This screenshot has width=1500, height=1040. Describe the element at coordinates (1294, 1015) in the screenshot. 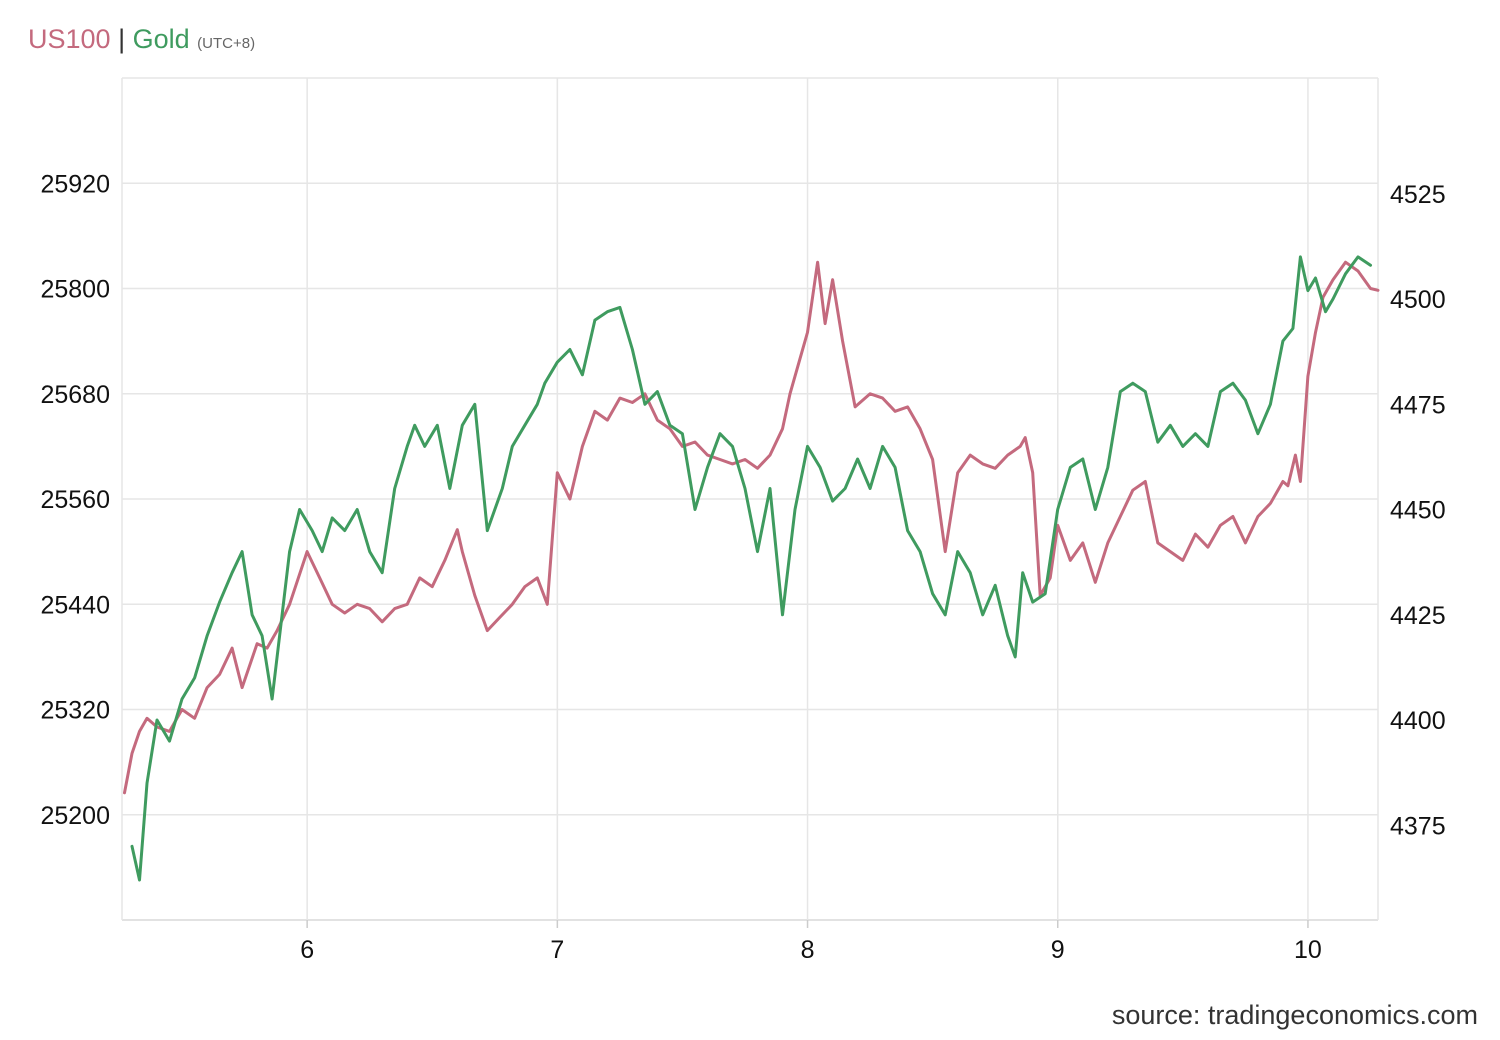

I see `source-credit: source: tradingeconomics.com` at that location.